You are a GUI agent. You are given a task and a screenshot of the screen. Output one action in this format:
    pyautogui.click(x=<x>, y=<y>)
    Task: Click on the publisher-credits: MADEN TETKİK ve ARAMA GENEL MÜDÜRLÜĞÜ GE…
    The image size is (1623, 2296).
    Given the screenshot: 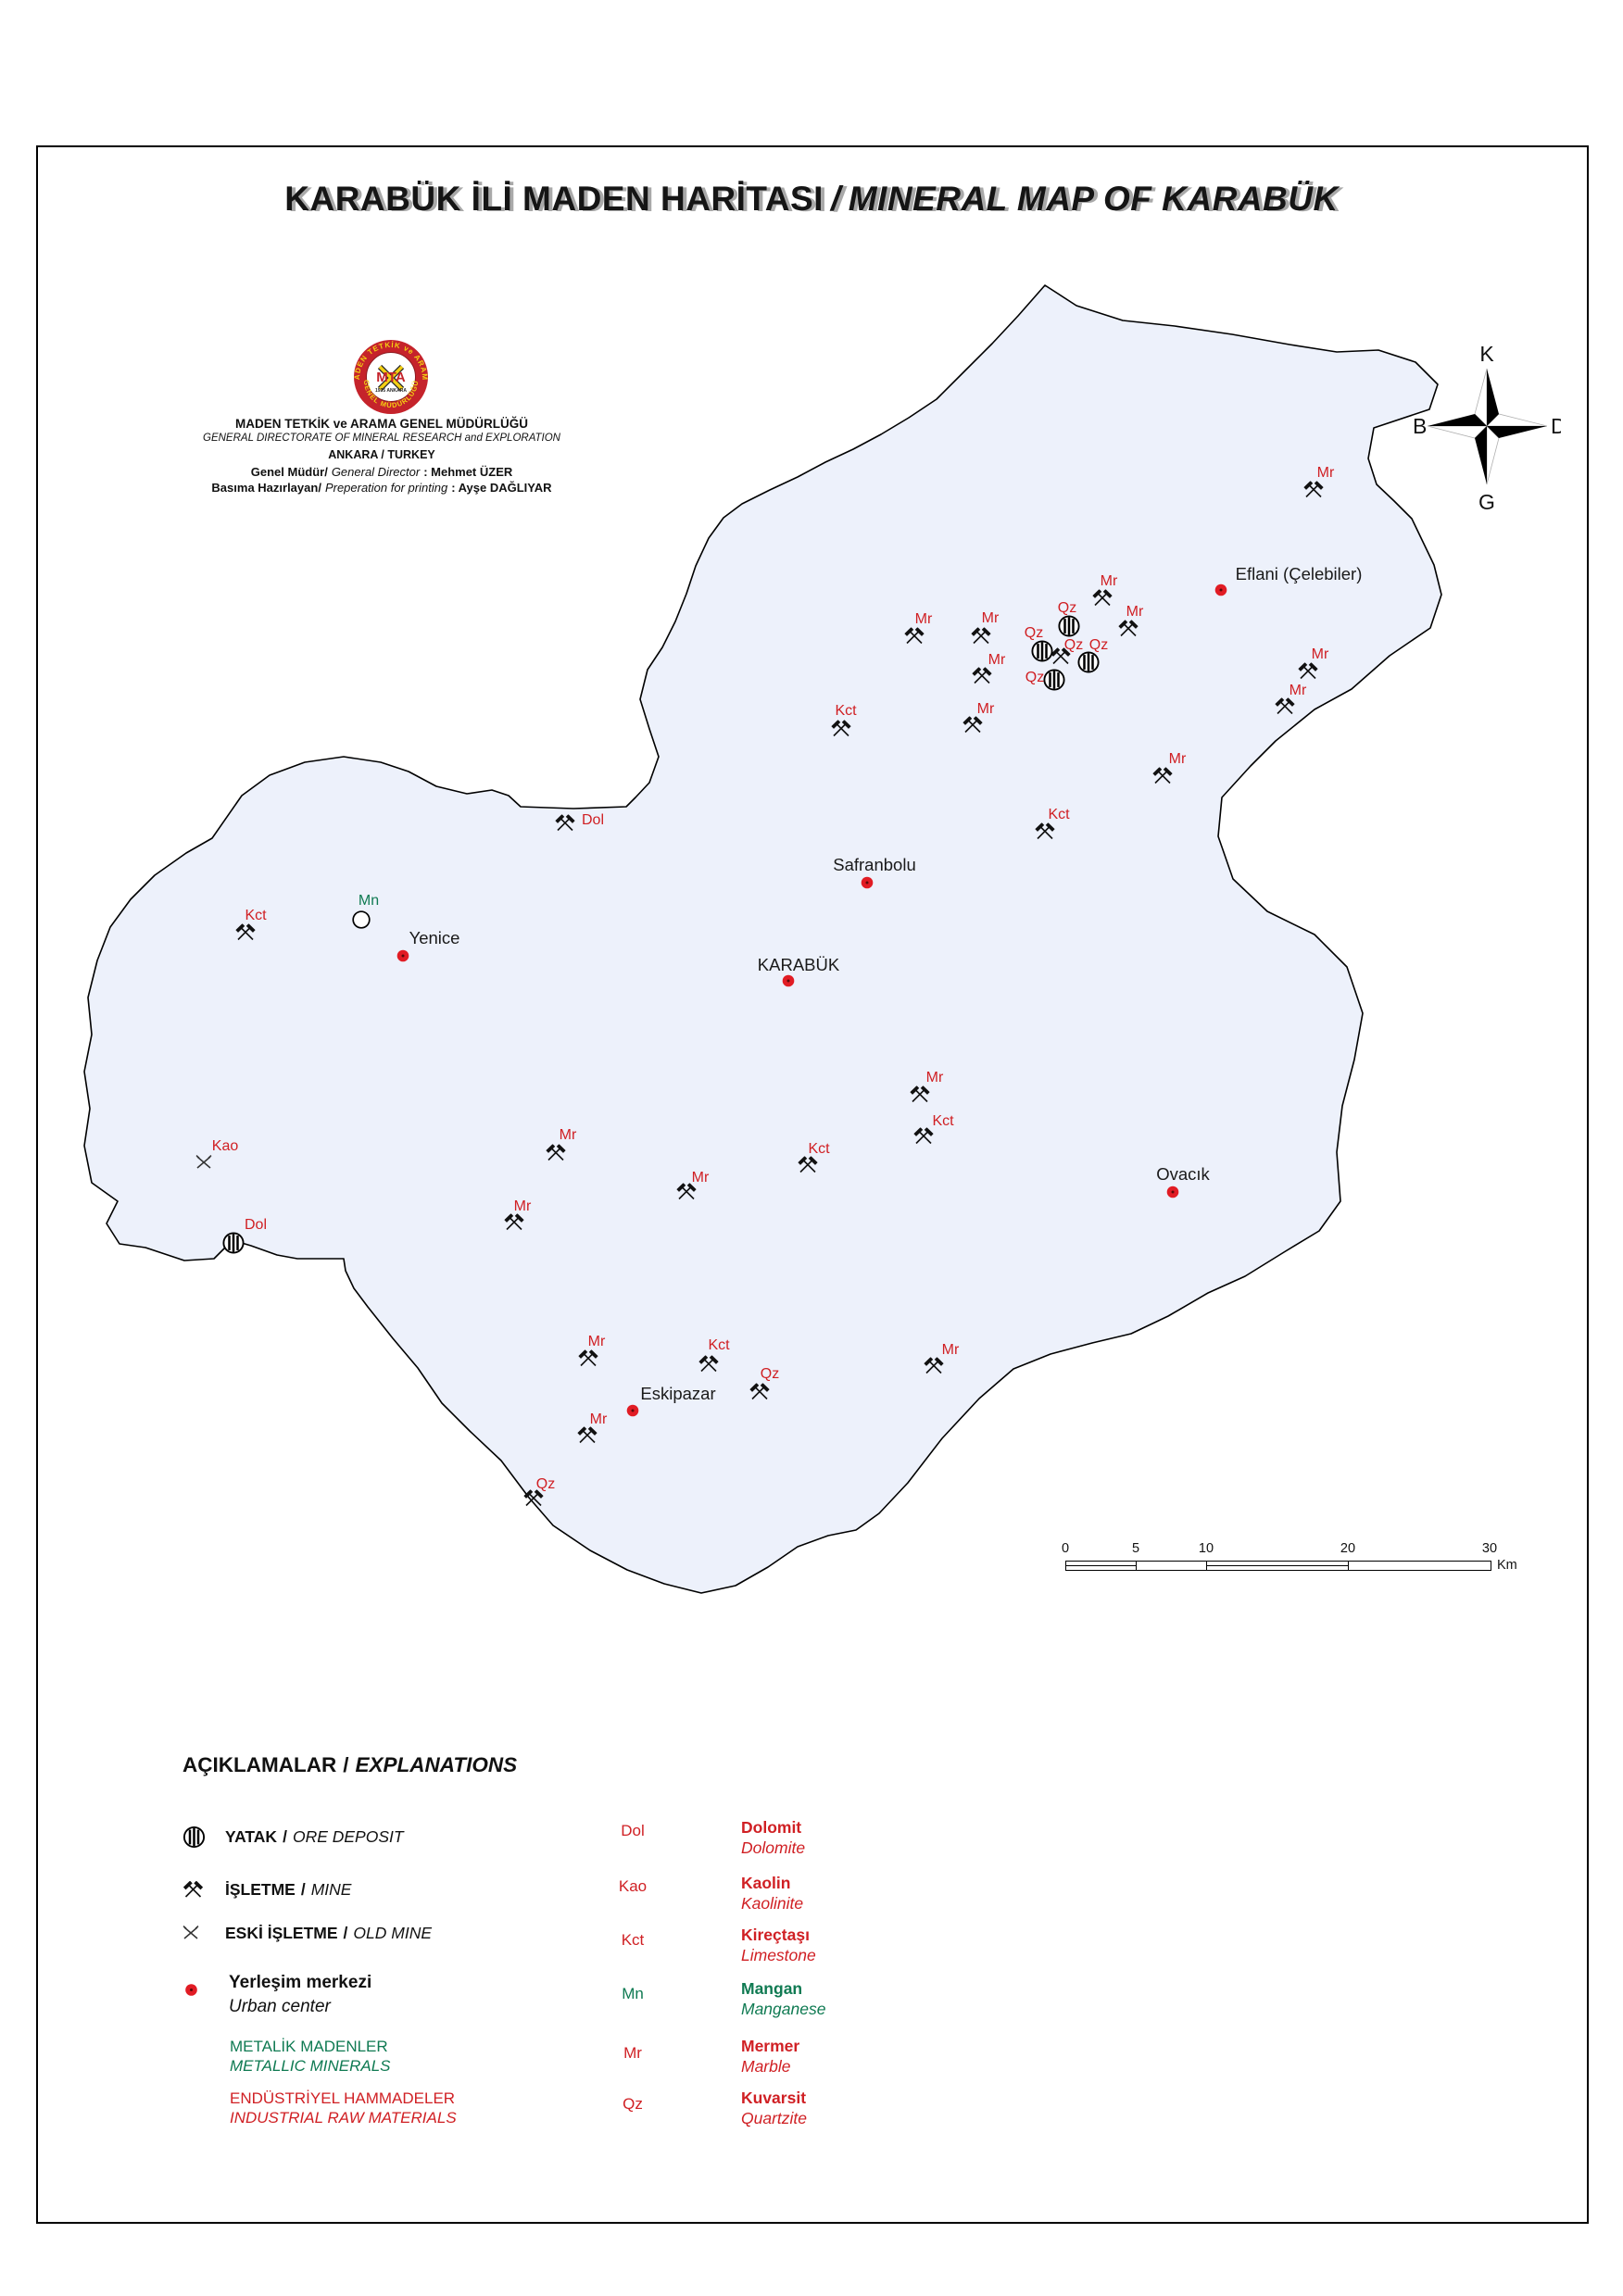 What is the action you would take?
    pyautogui.click(x=382, y=456)
    